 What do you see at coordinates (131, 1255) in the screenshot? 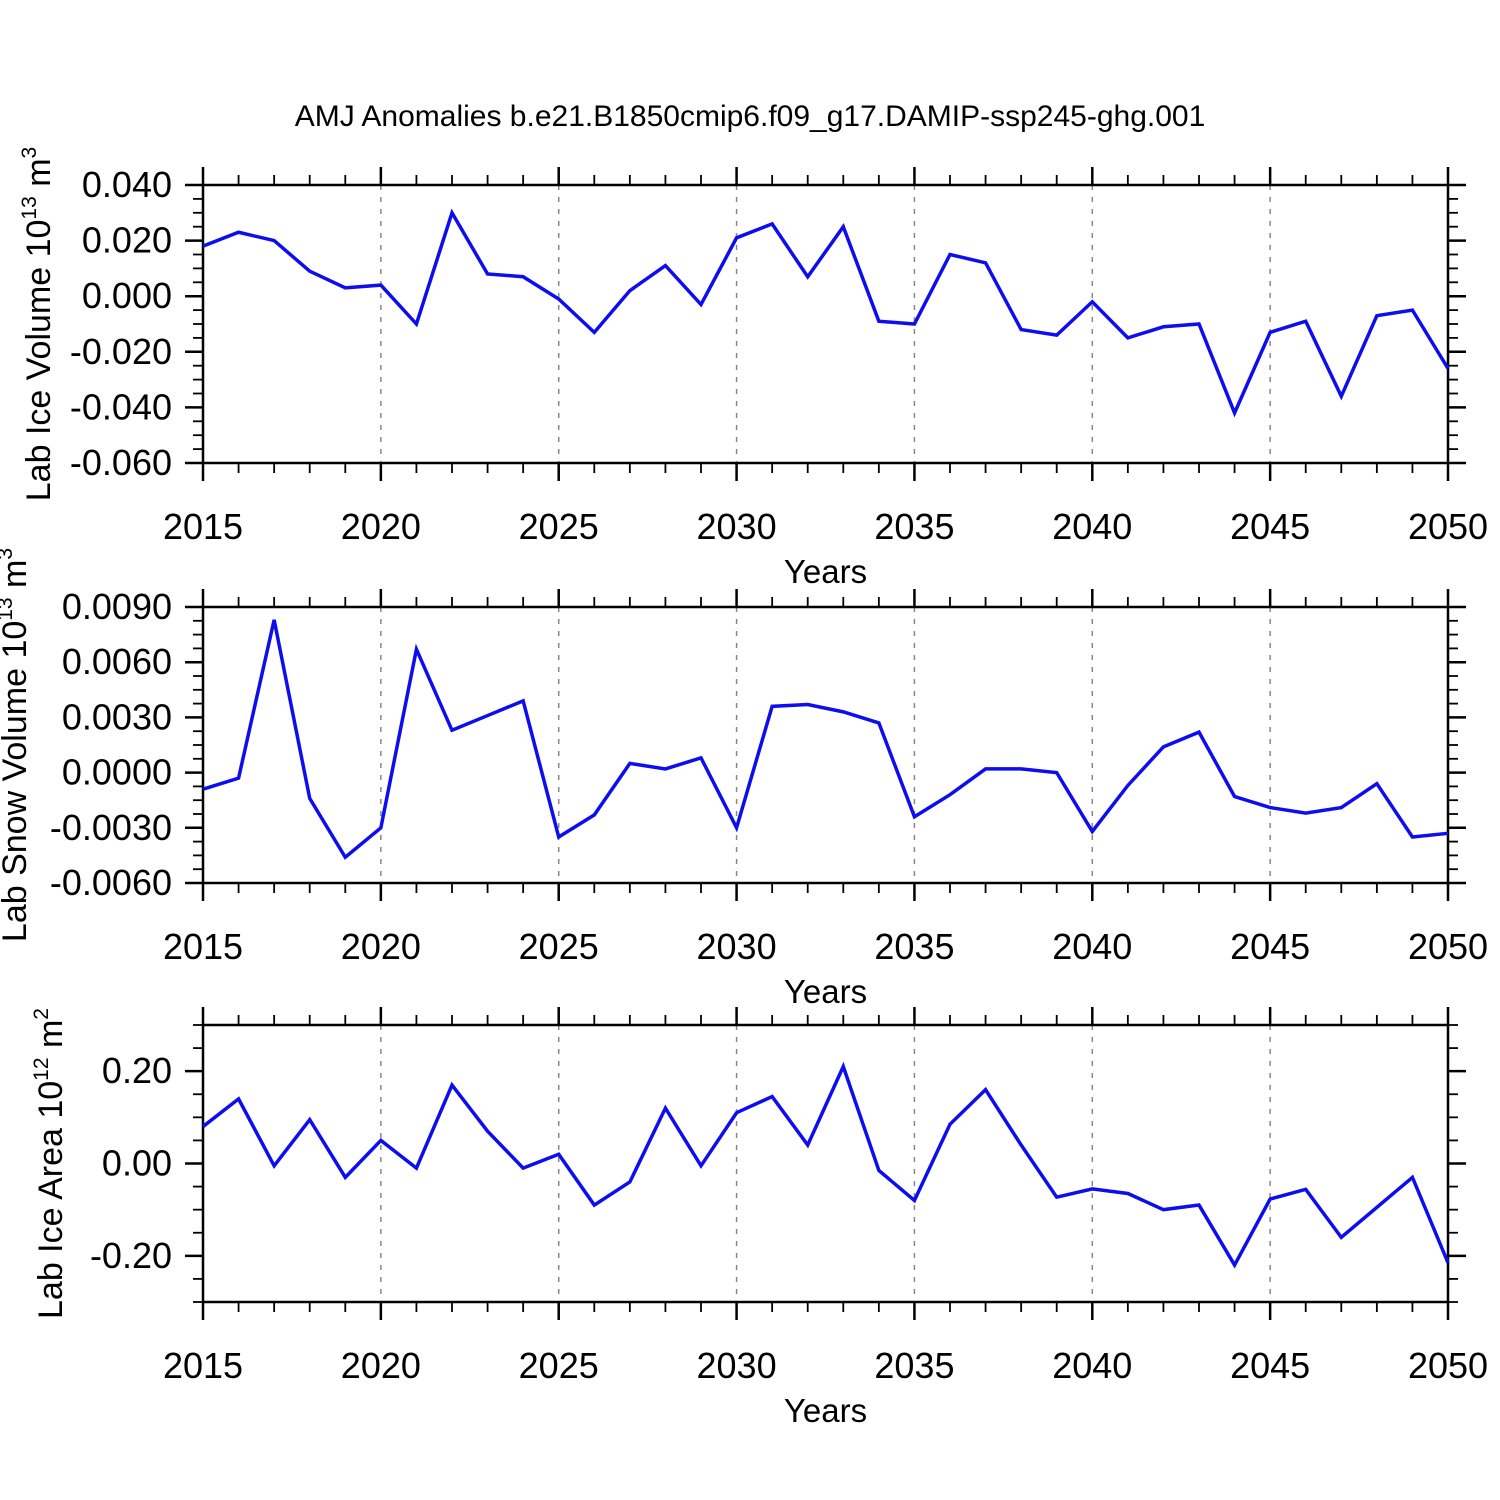
I see `svg-text: -0.20` at bounding box center [131, 1255].